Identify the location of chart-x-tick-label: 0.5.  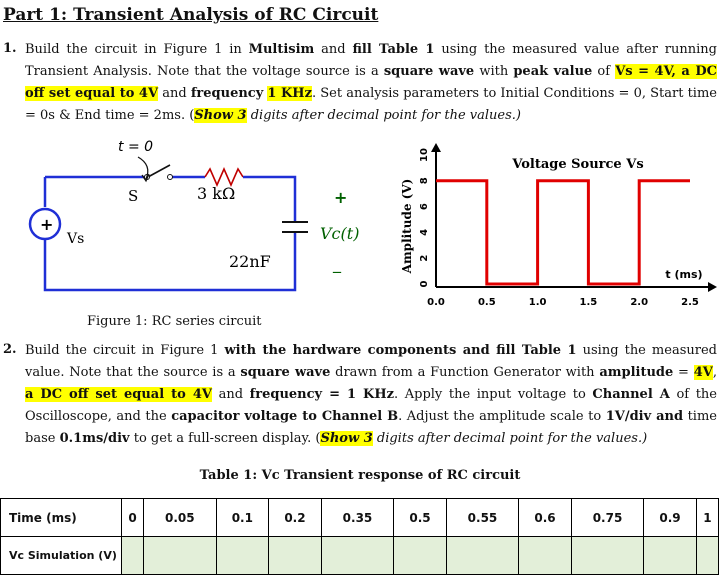
(487, 302).